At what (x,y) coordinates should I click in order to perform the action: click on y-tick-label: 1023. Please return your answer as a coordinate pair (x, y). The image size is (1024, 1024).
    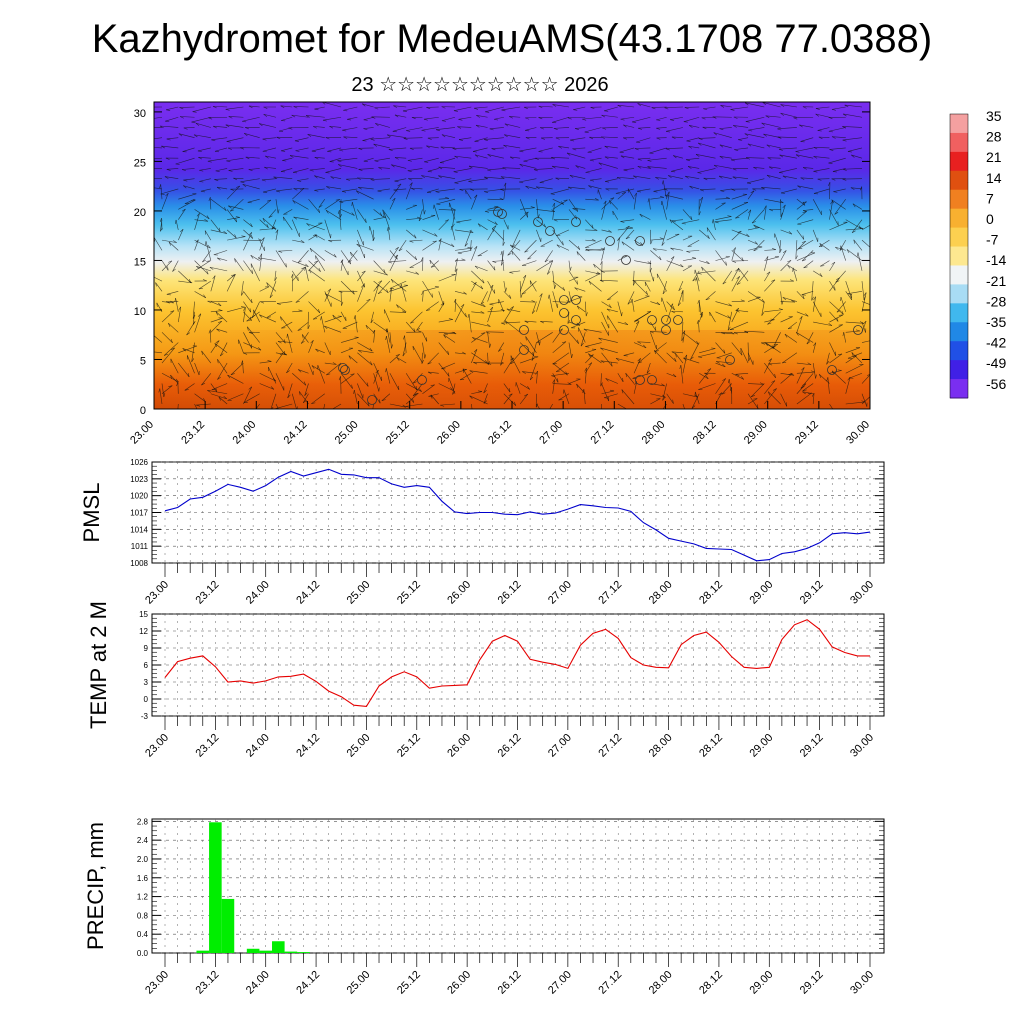
    Looking at the image, I should click on (139, 479).